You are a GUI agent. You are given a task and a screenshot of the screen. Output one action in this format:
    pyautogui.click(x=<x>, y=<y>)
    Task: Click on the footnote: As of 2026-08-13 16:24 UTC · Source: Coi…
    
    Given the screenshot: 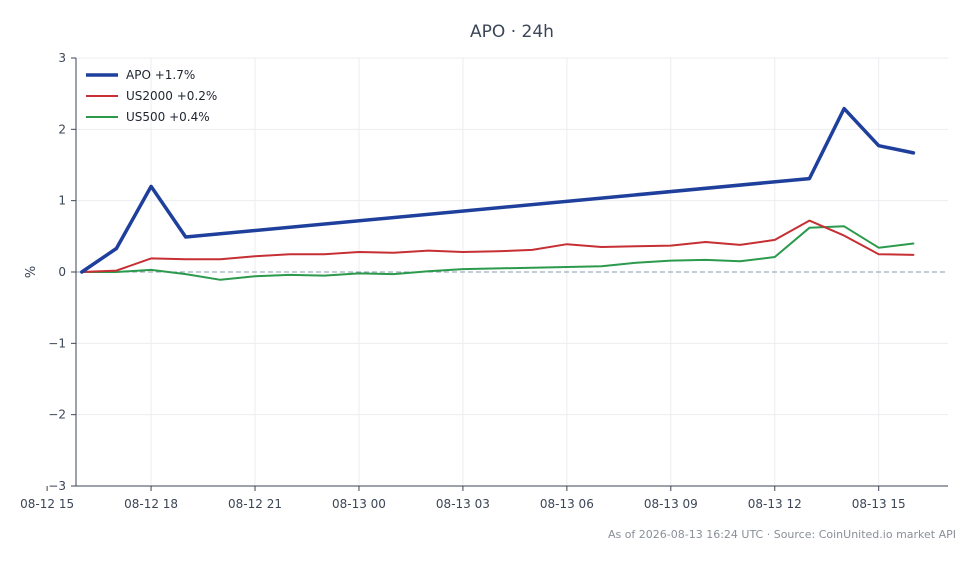 What is the action you would take?
    pyautogui.click(x=782, y=534)
    